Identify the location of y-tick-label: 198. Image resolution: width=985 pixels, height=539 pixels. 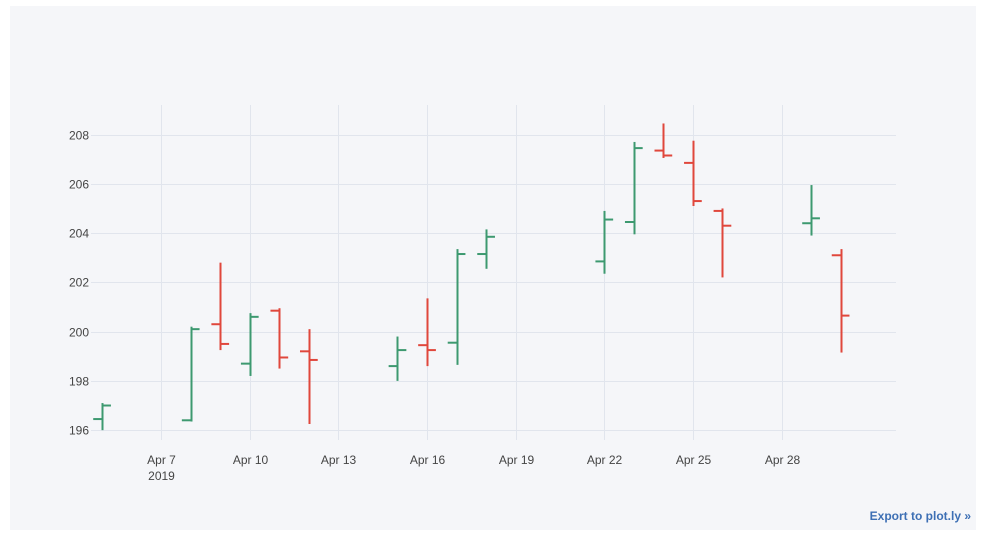
(79, 382).